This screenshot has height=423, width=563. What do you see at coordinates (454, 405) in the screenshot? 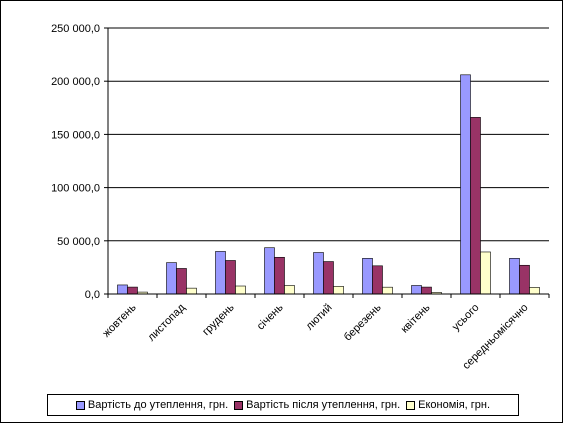
I see `legend-label-savings: Економія, грн.` at bounding box center [454, 405].